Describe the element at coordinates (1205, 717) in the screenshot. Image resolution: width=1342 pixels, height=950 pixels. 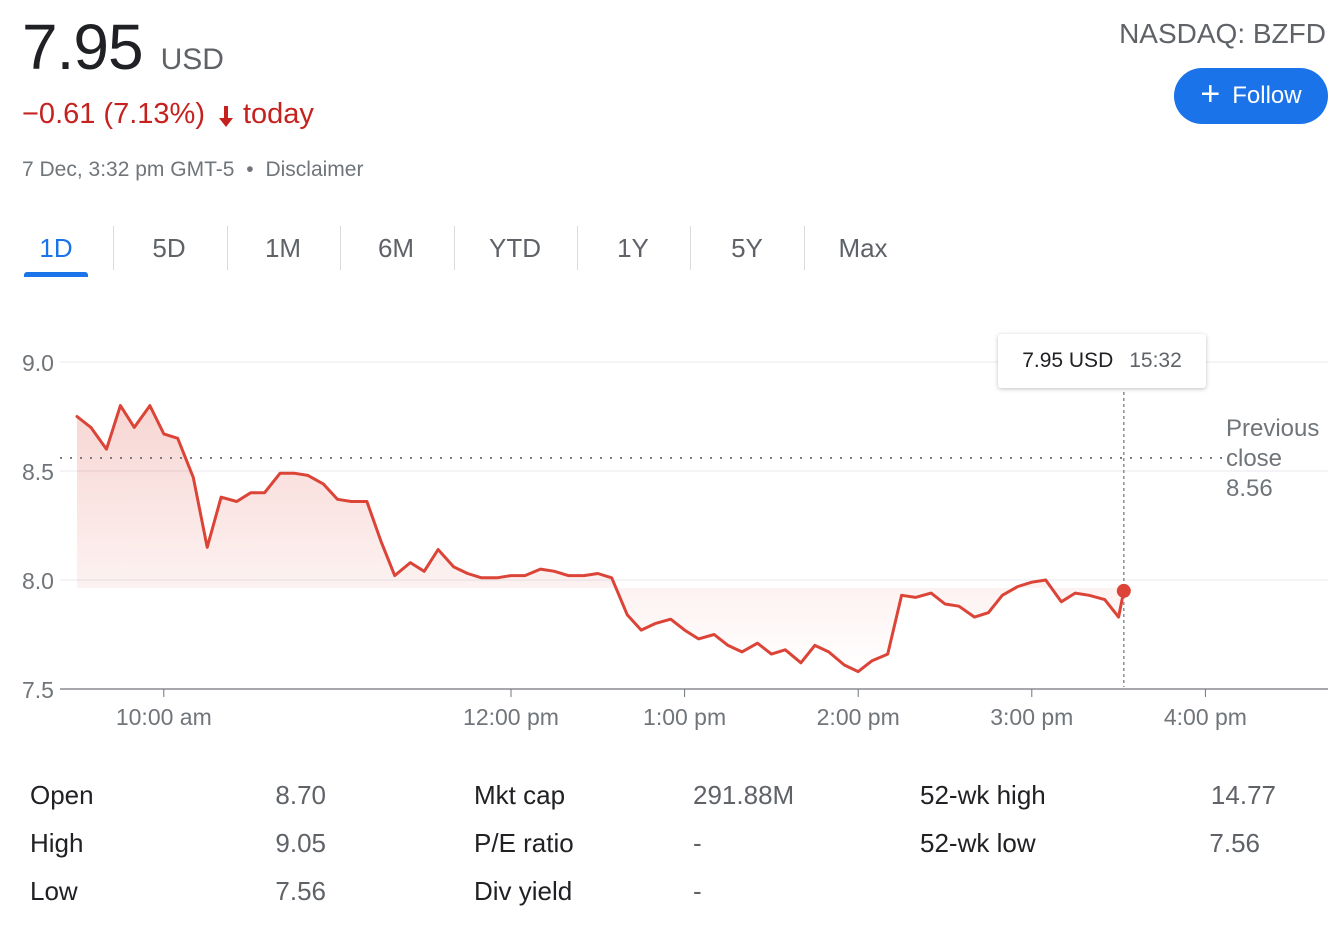
I see `x-tick-label: 4:00 pm` at that location.